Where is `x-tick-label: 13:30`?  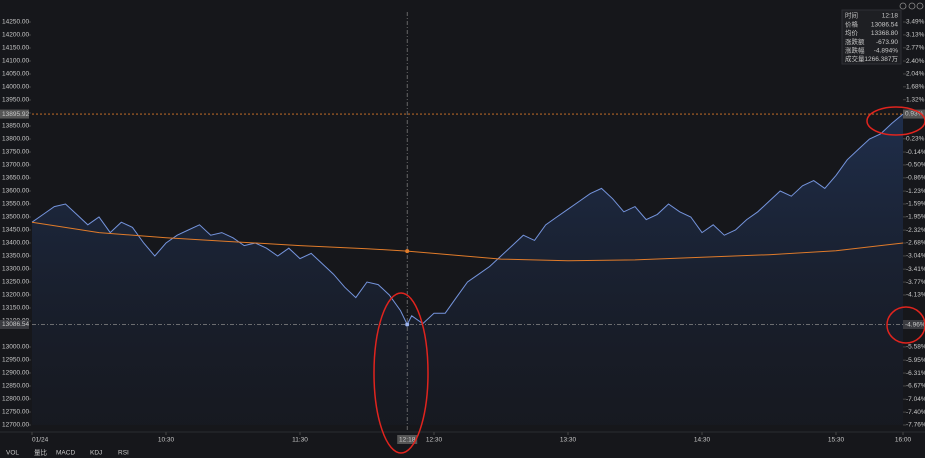
x-tick-label: 13:30 is located at coordinates (568, 440).